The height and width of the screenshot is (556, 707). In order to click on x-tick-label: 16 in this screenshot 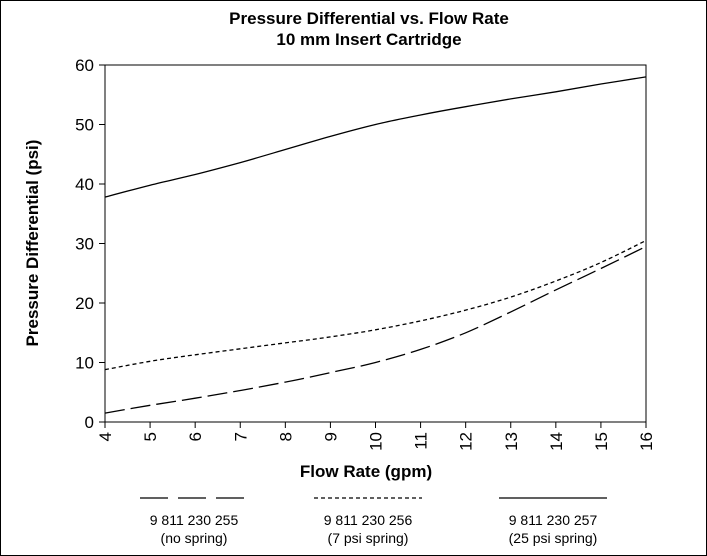, I will do `click(646, 441)`.